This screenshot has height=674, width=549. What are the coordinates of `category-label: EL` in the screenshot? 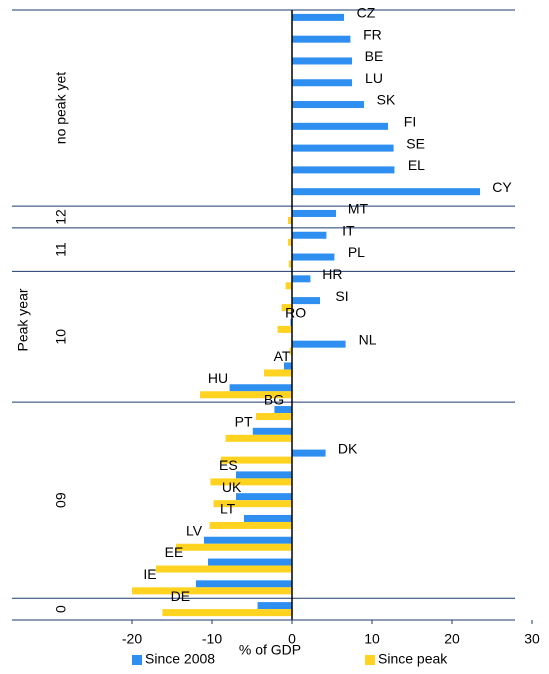 It's located at (416, 165).